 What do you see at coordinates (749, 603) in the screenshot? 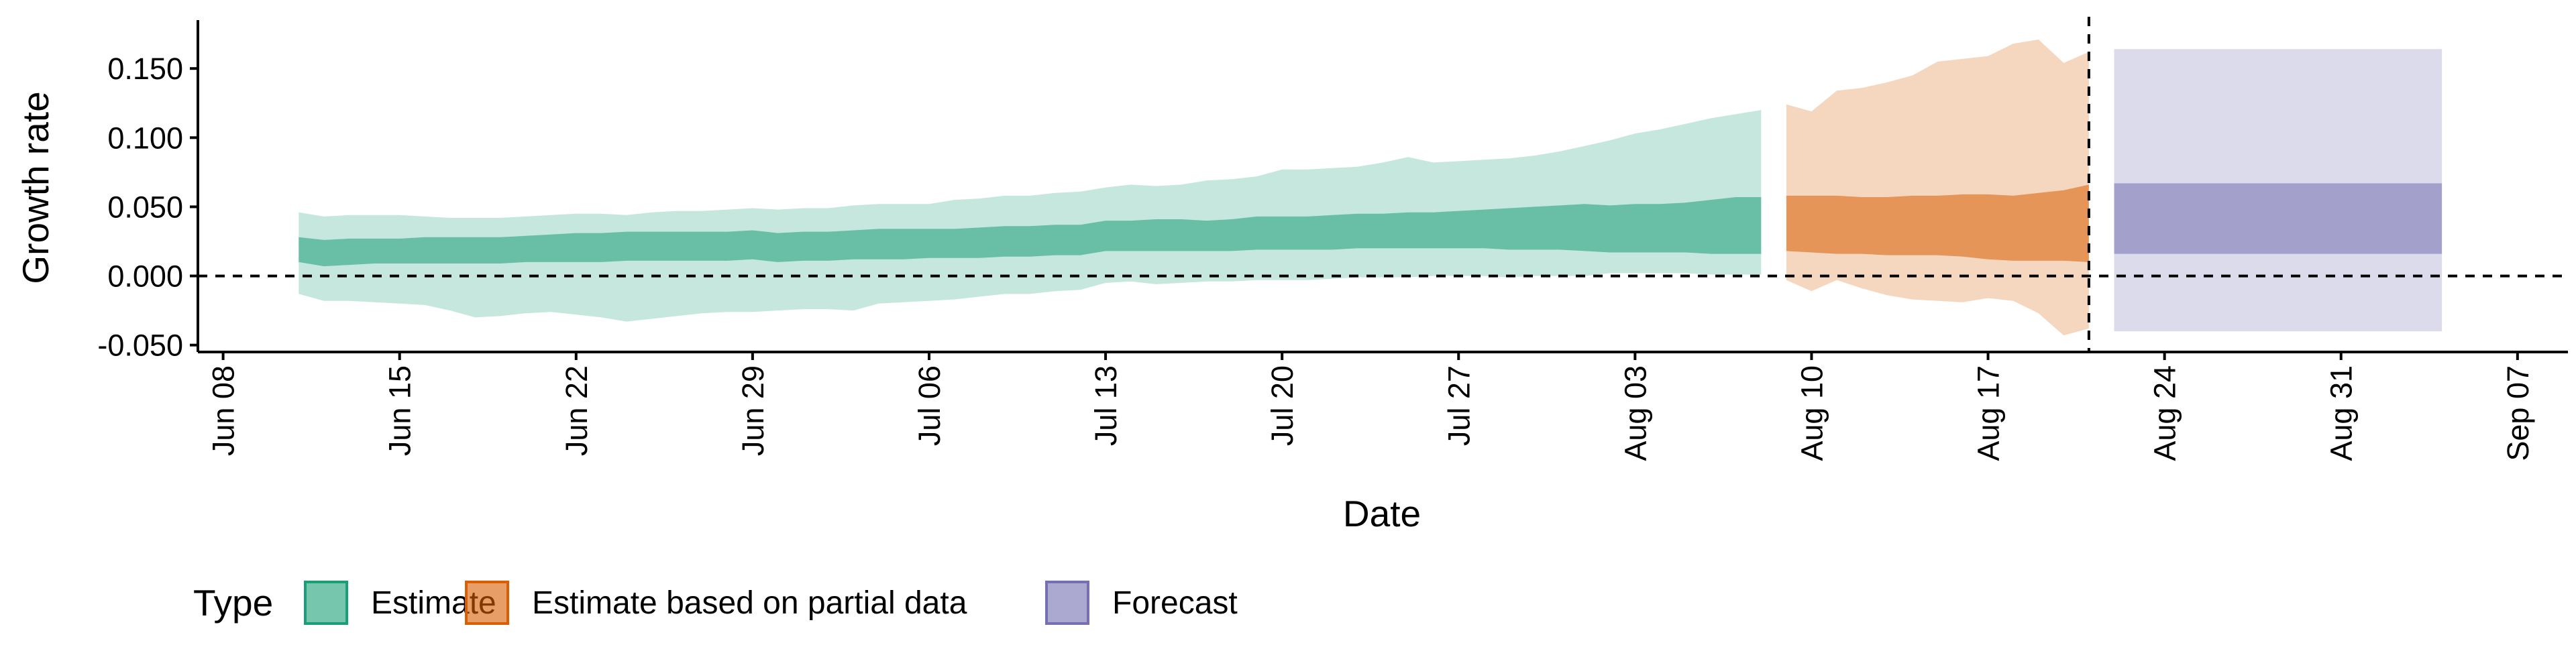
I see `legend-label-estimate-based-on-partial-data: Estimate based on partial data` at bounding box center [749, 603].